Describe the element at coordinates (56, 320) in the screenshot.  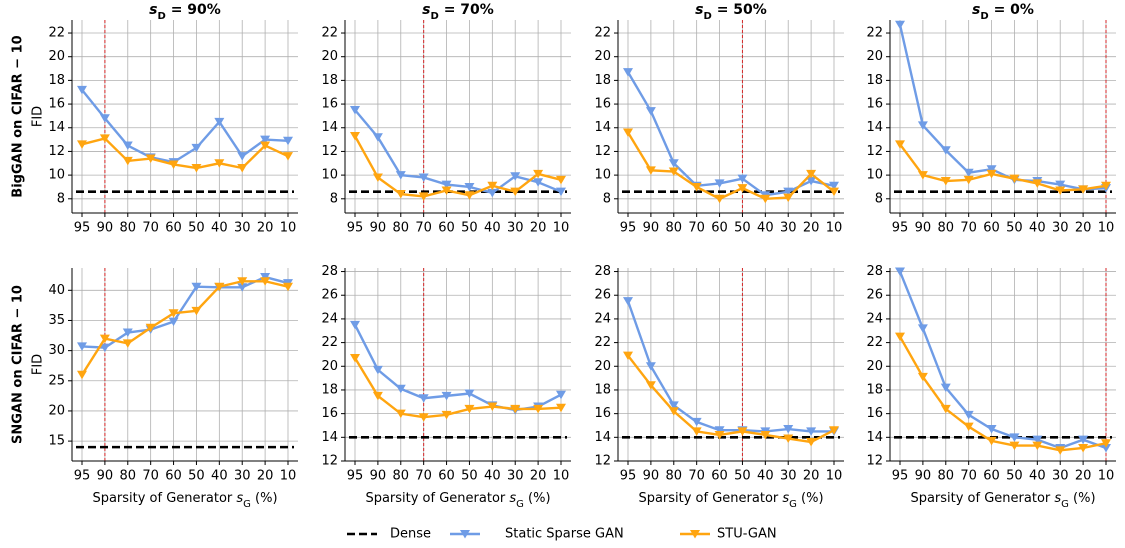
I see `y-tick-label: 35` at that location.